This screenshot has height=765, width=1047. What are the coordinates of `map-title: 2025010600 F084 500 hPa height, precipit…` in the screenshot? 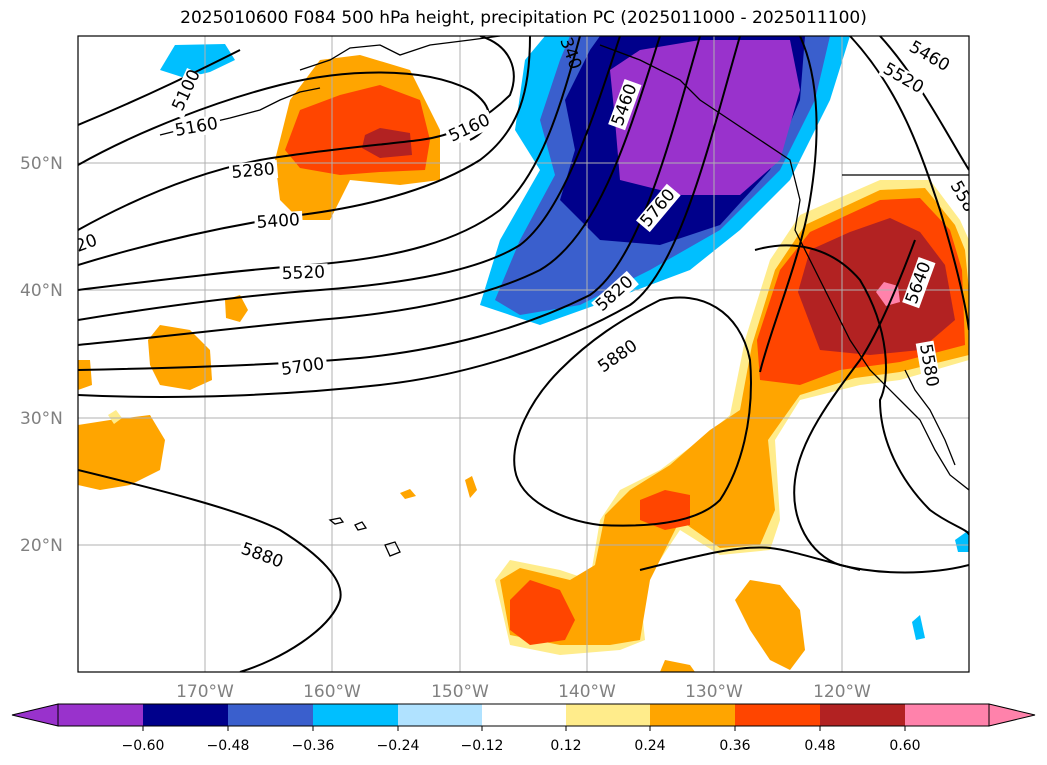 It's located at (523, 18).